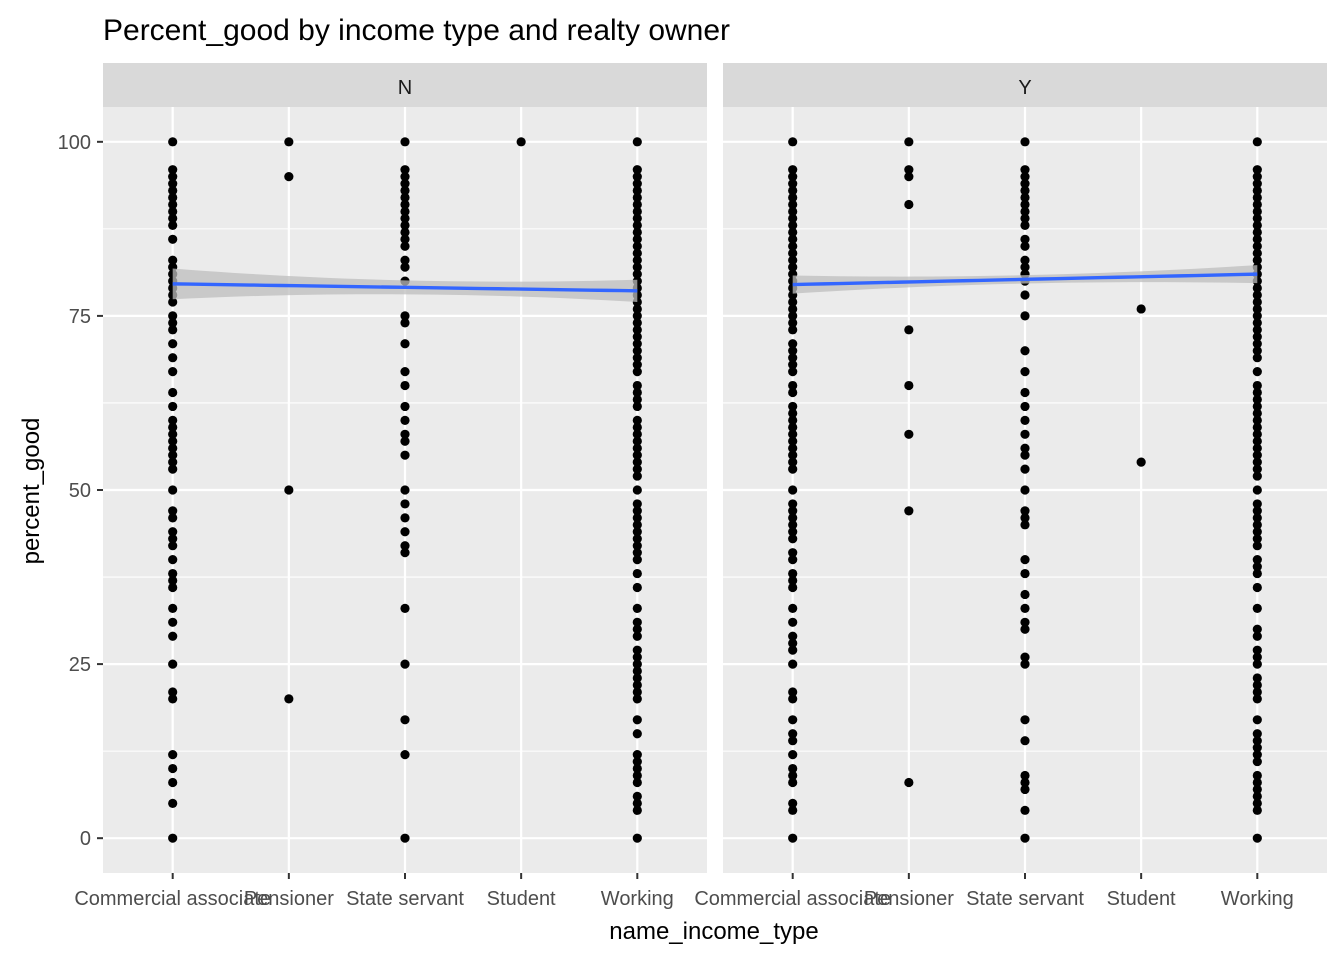 Image resolution: width=1344 pixels, height=960 pixels. What do you see at coordinates (1025, 279) in the screenshot?
I see `smooth-line` at bounding box center [1025, 279].